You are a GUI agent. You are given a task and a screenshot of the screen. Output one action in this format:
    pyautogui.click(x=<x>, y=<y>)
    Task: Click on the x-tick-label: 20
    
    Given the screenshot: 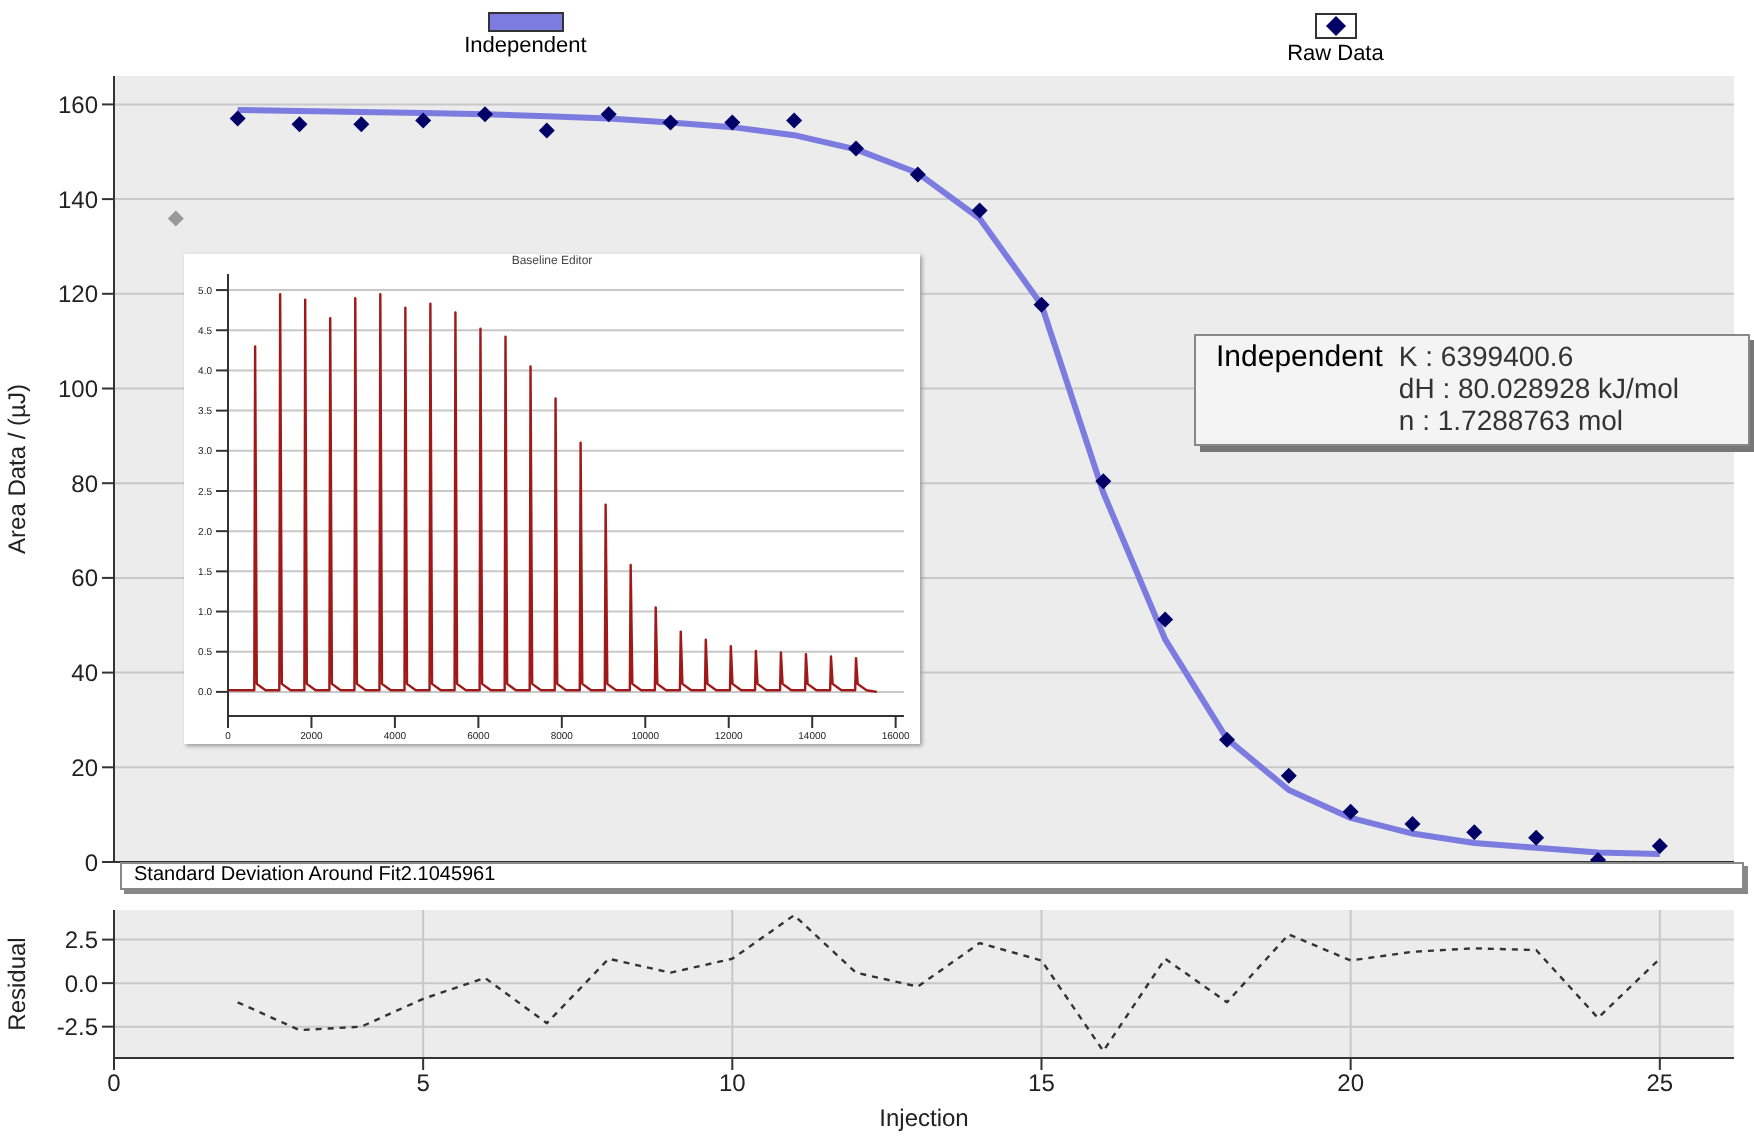 What is the action you would take?
    pyautogui.click(x=1351, y=1083)
    